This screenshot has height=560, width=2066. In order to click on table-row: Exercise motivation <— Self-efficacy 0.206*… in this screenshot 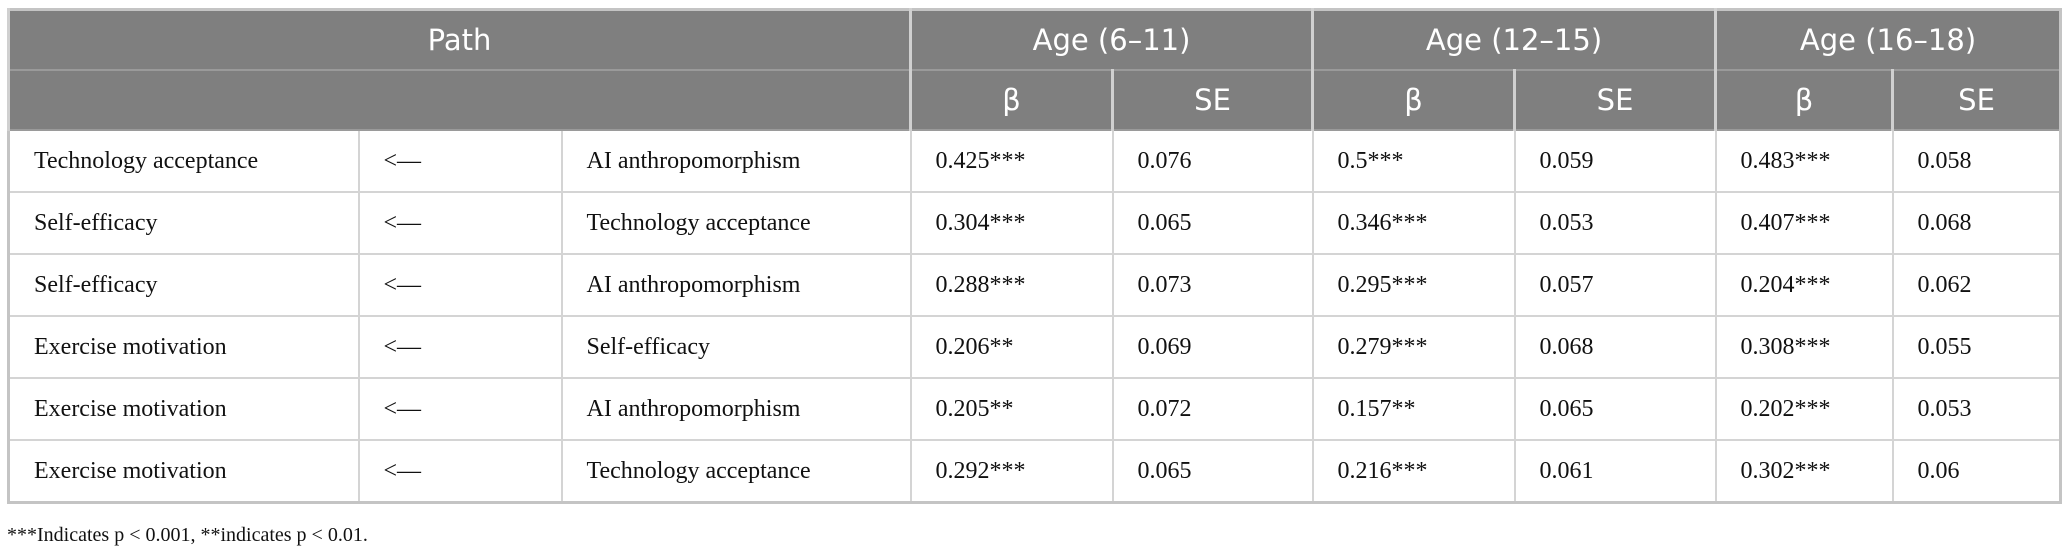, I will do `click(1034, 347)`.